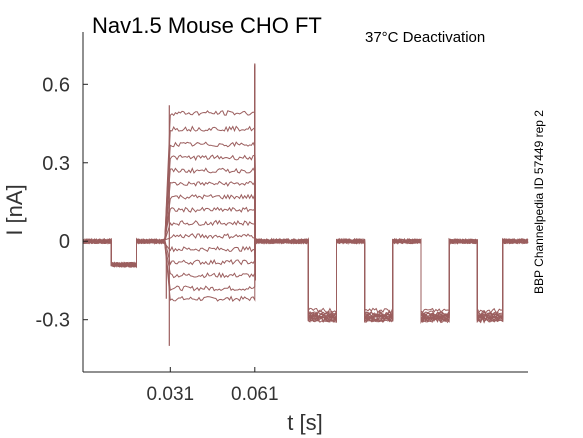 The height and width of the screenshot is (438, 583). Describe the element at coordinates (62, 203) in the screenshot. I see `y-ticks: -0.3 0 0.3 0.6` at that location.